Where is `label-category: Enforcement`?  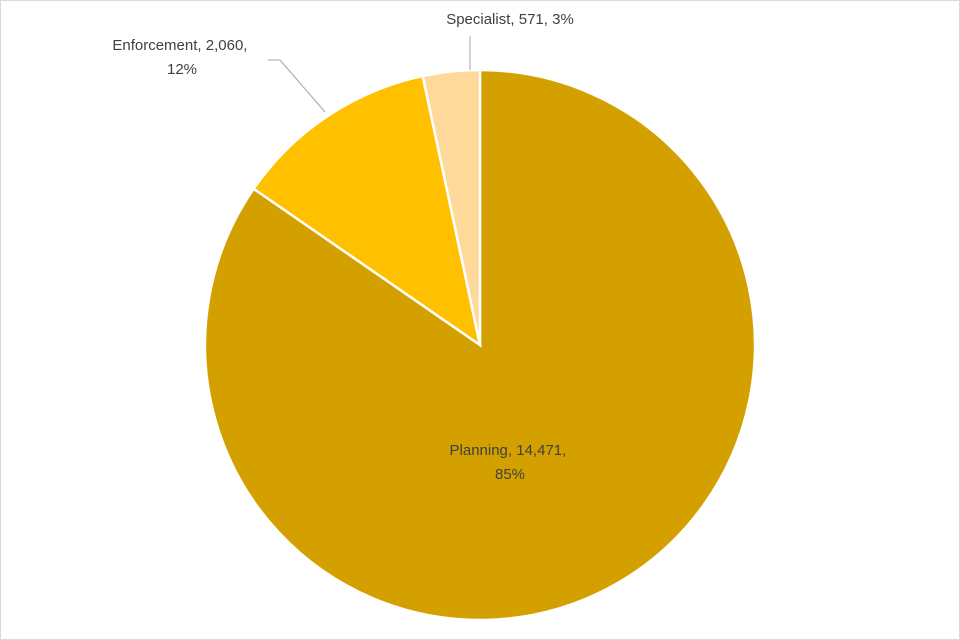
label-category: Enforcement is located at coordinates (155, 45).